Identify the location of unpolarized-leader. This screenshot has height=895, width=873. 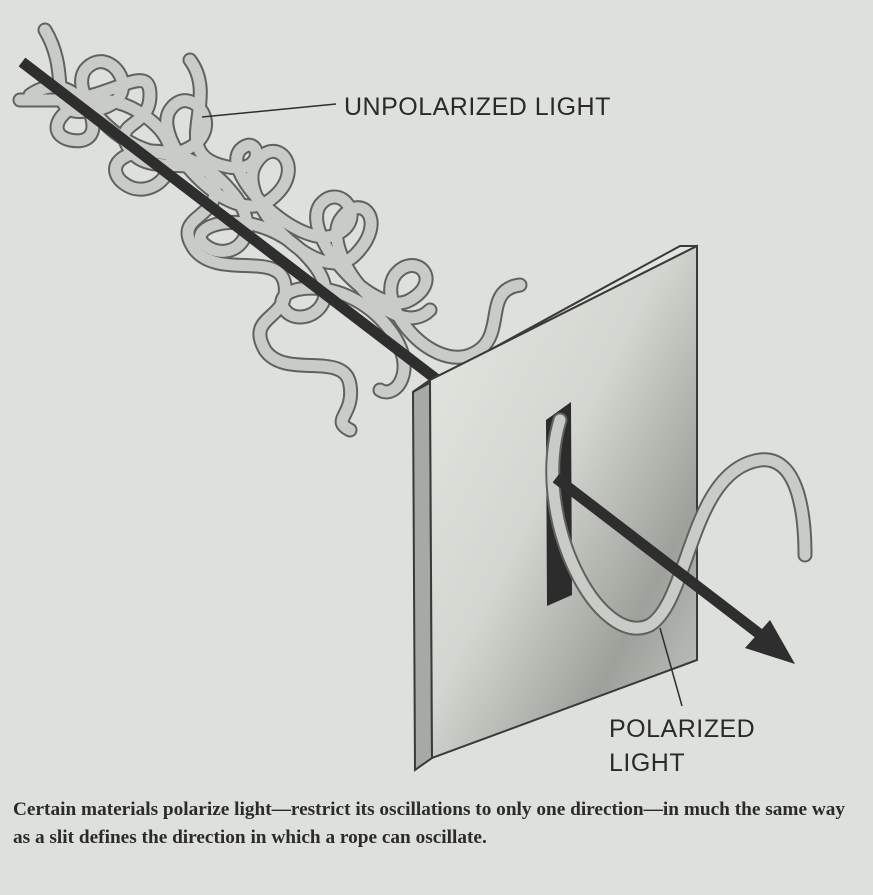
(269, 110).